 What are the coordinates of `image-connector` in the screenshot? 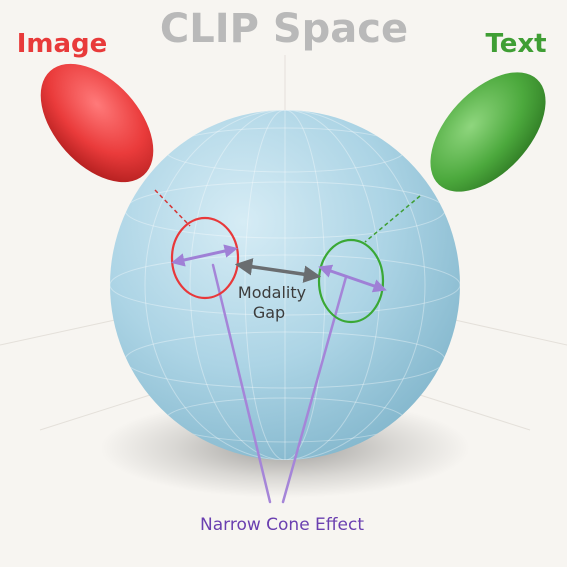 It's located at (172, 208).